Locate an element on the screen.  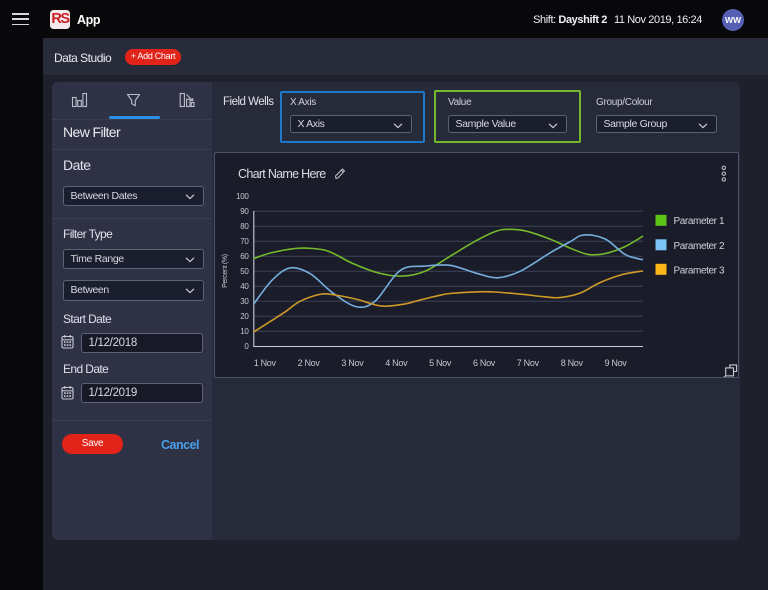
svg-text: 50 is located at coordinates (244, 271).